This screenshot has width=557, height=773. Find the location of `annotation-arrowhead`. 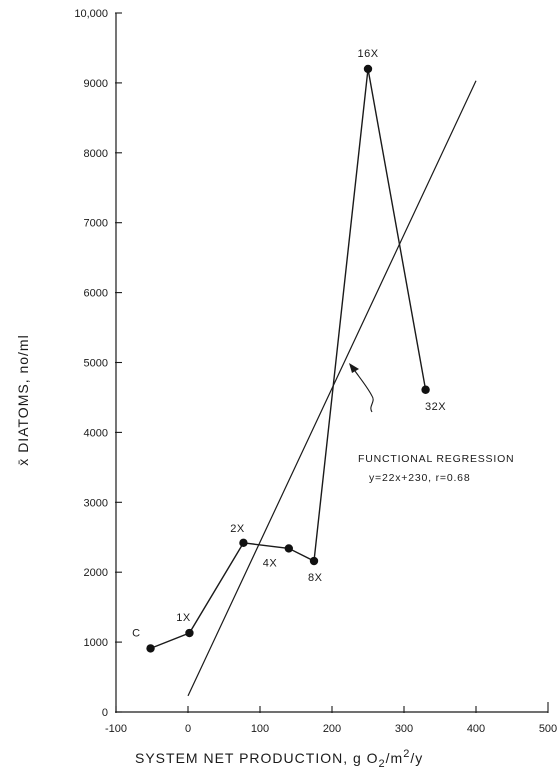

annotation-arrowhead is located at coordinates (354, 368).